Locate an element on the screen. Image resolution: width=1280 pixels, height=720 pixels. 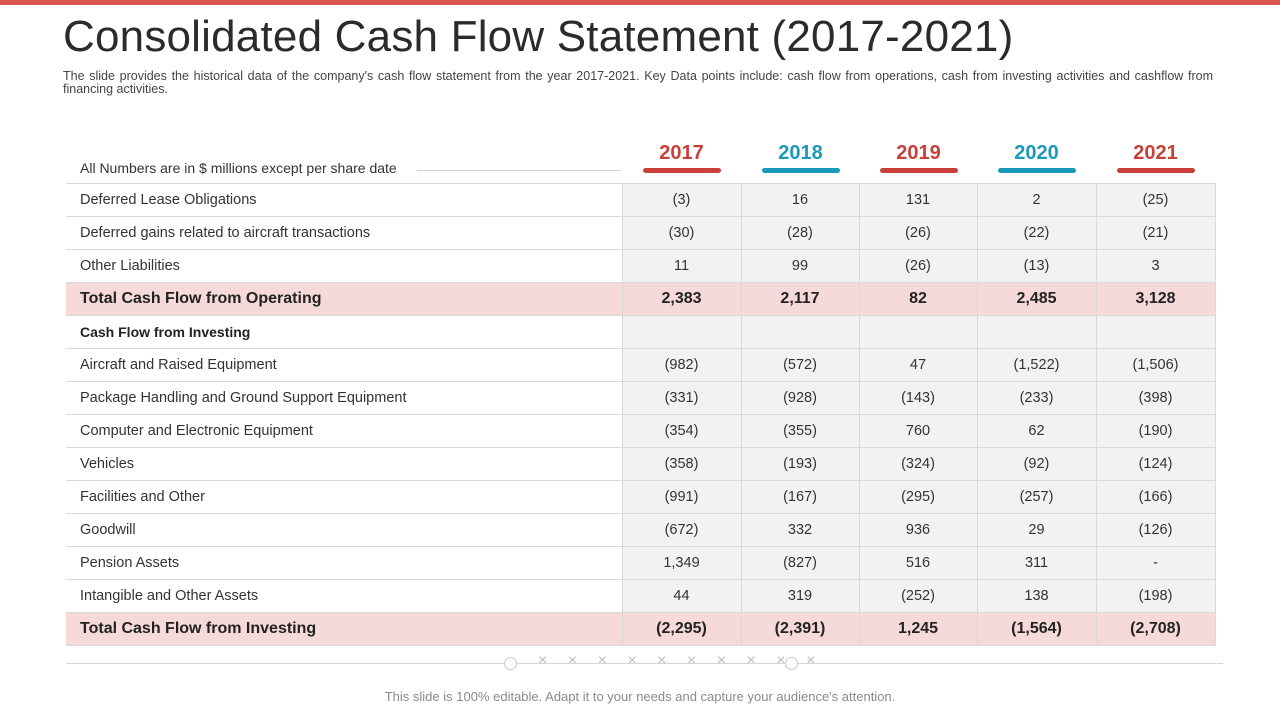
cell-2019: (143) is located at coordinates (917, 398).